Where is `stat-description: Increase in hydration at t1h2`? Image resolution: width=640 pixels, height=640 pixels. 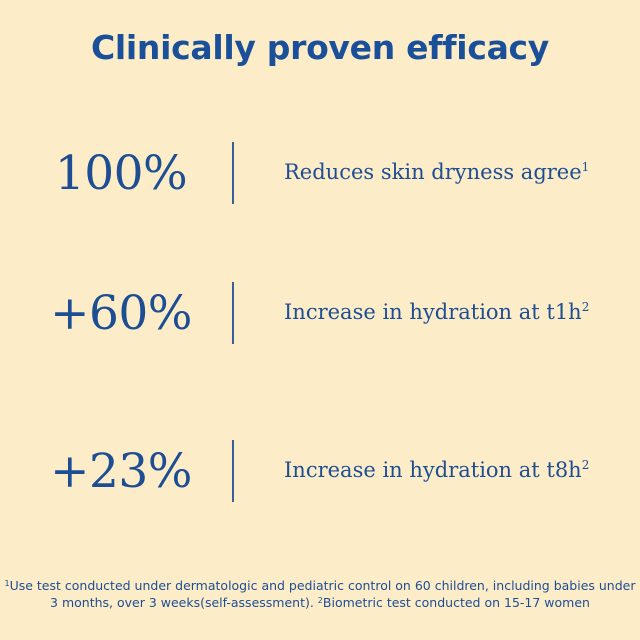
stat-description: Increase in hydration at t1h2 is located at coordinates (436, 312).